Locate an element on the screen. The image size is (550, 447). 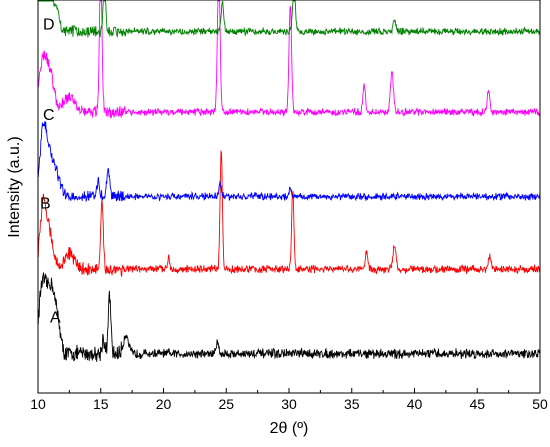
series-line-E is located at coordinates (289, 19).